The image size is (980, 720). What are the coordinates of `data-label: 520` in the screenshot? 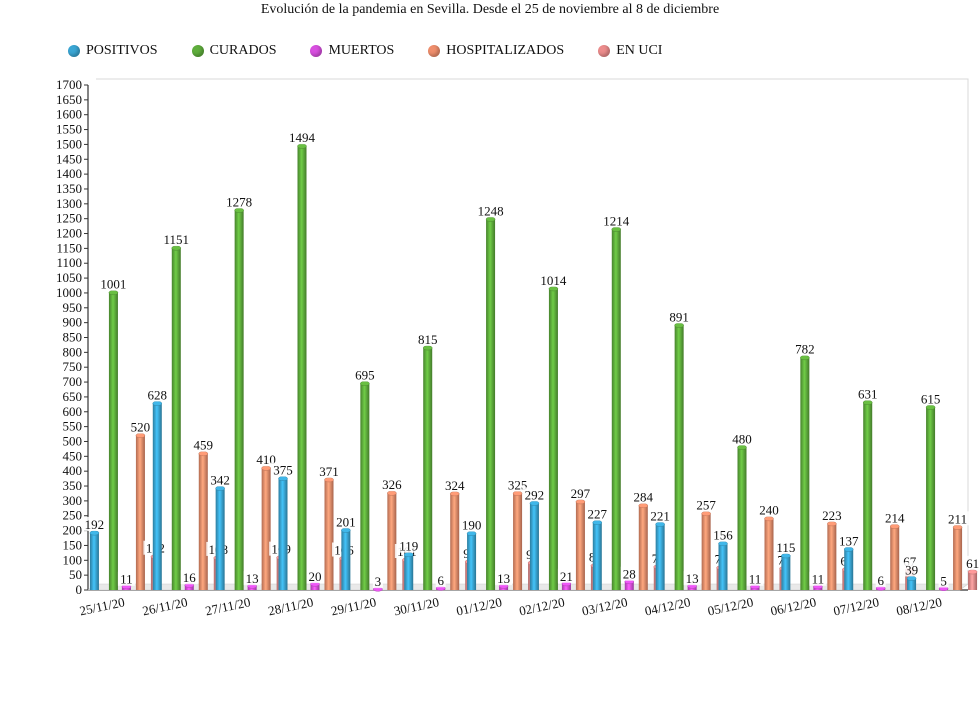 It's located at (141, 427).